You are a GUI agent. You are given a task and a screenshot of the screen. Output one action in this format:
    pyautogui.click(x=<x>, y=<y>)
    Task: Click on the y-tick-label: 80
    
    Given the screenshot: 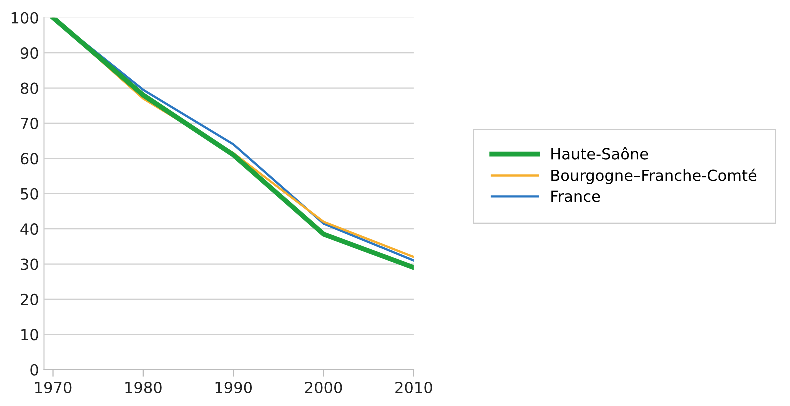 What is the action you would take?
    pyautogui.click(x=29, y=88)
    